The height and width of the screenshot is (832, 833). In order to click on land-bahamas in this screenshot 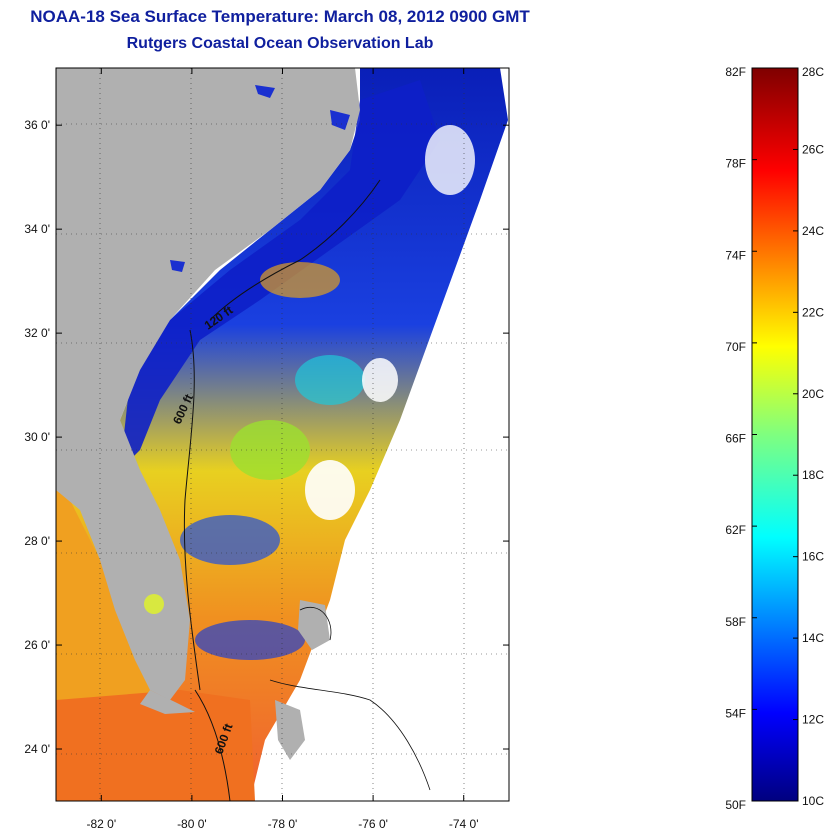, I will do `click(290, 730)`.